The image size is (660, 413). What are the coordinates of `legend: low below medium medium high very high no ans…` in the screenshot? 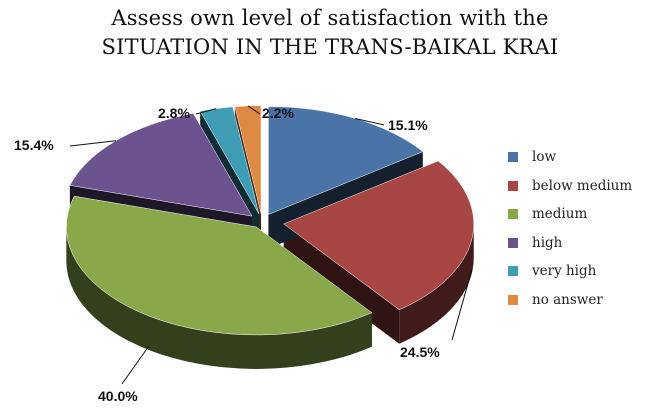 It's located at (583, 228).